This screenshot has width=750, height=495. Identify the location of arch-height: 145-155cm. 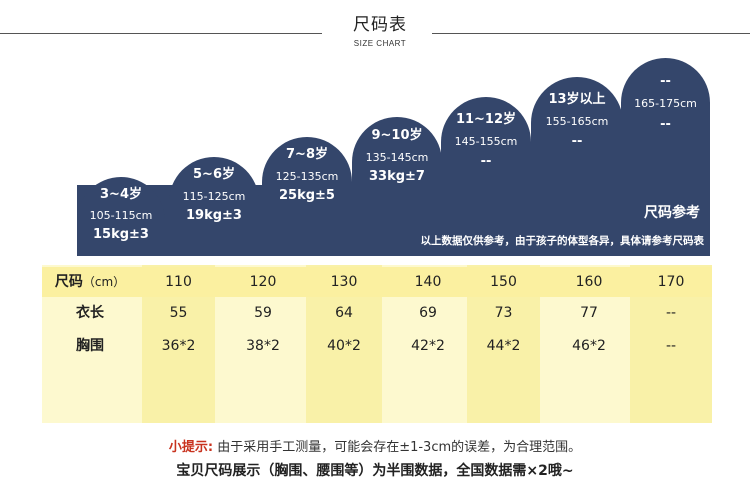
(486, 141).